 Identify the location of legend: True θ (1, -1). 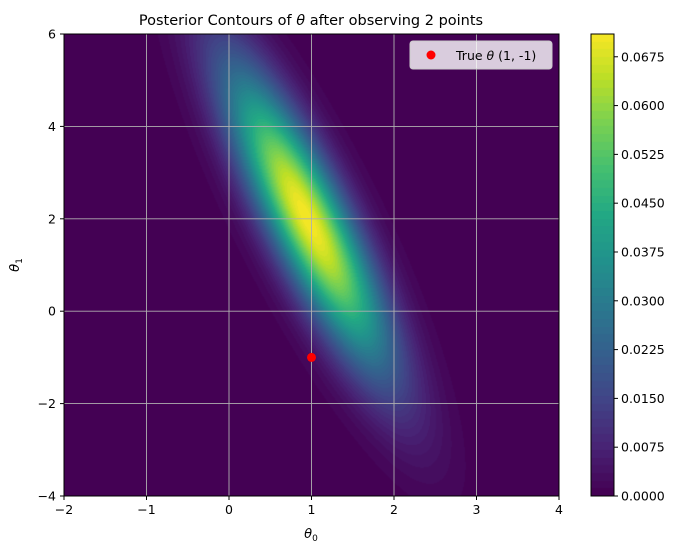
(481, 55).